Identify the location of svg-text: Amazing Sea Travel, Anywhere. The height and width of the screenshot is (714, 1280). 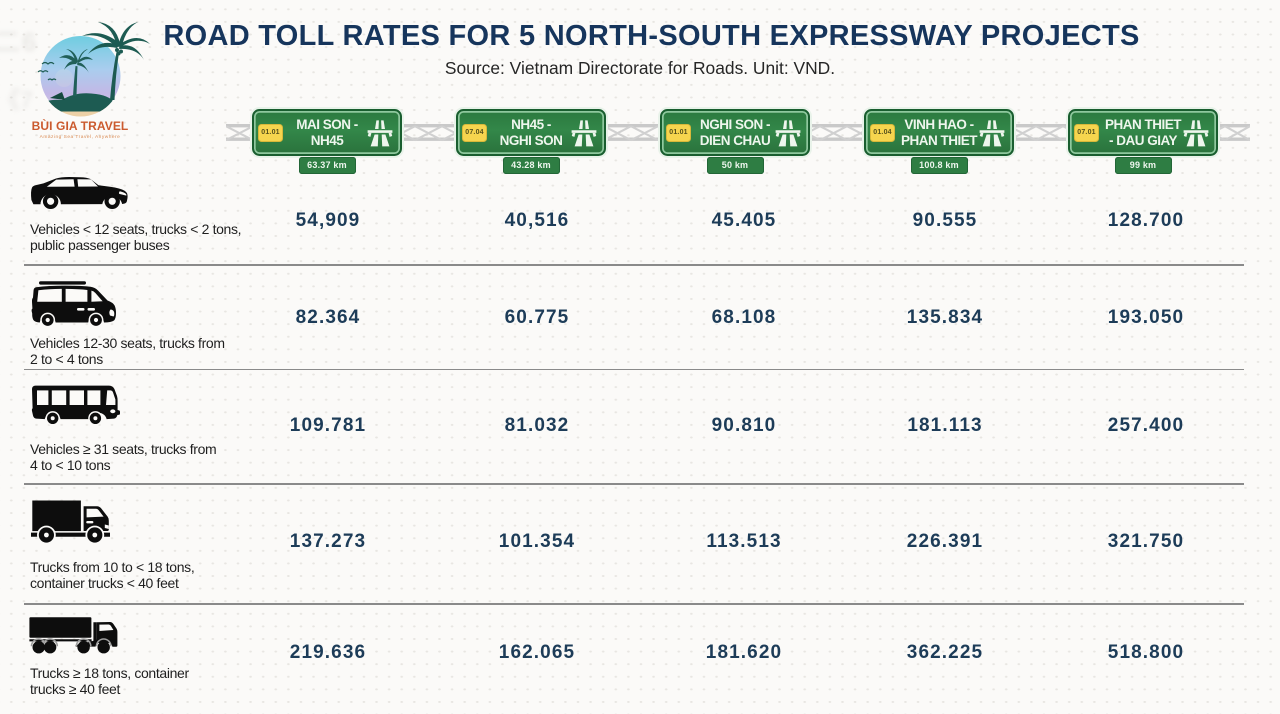
(80, 137).